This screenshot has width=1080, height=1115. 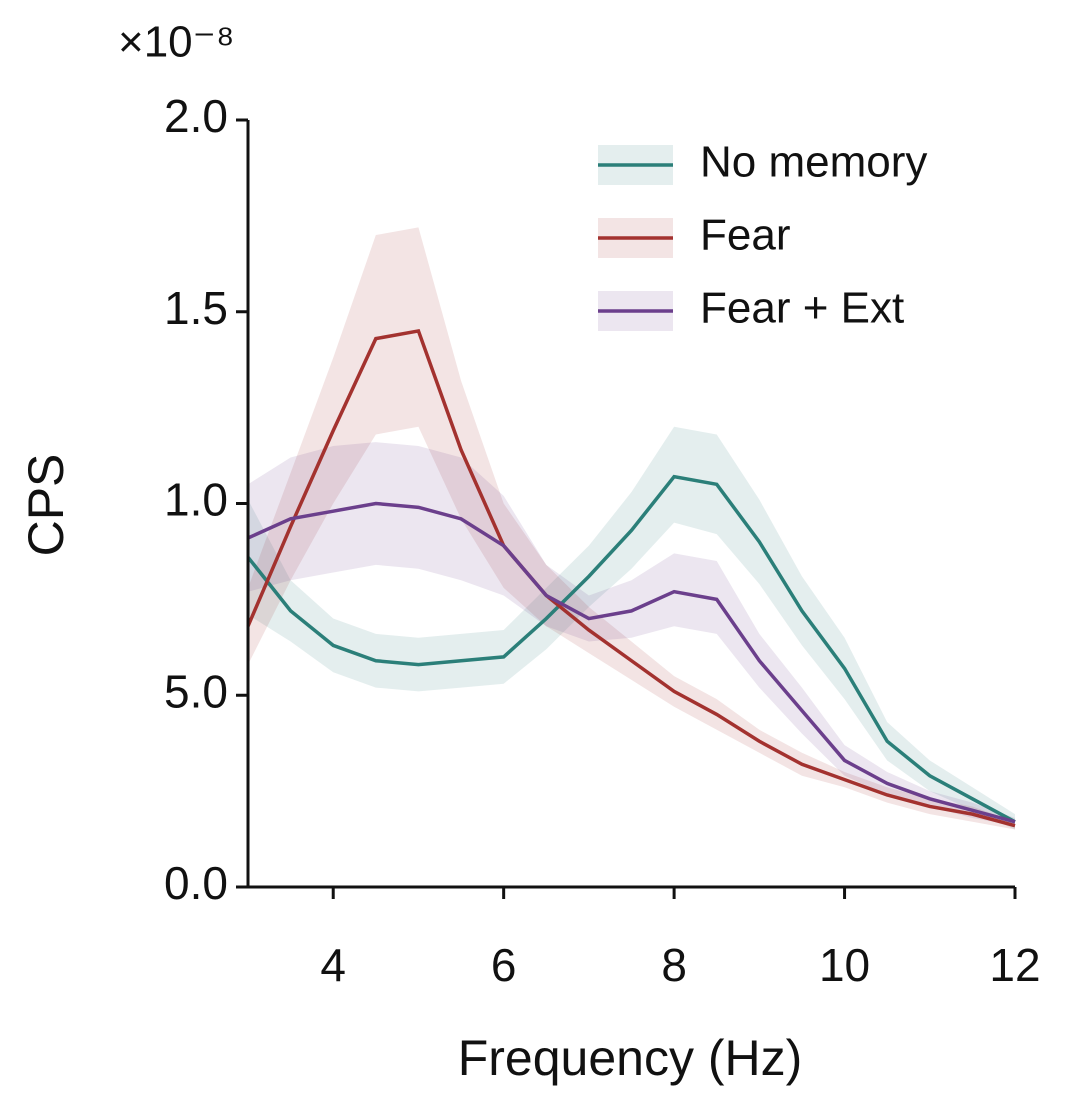 I want to click on y-tick-label: 0.0, so click(x=196, y=883).